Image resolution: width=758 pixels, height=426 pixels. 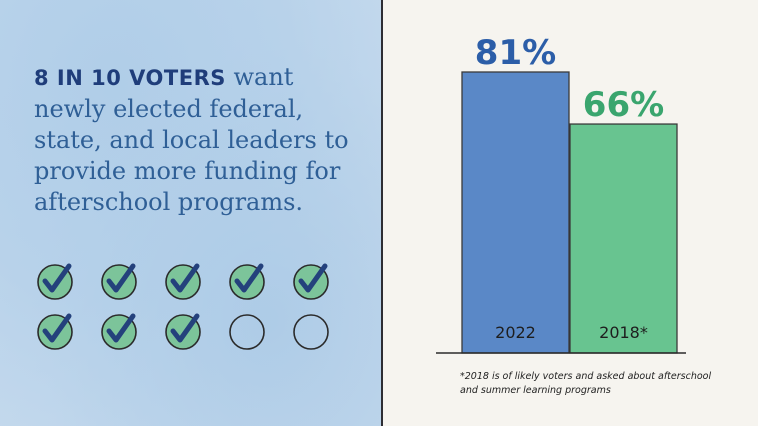 I want to click on category-label-1: 2018*, so click(x=623, y=332).